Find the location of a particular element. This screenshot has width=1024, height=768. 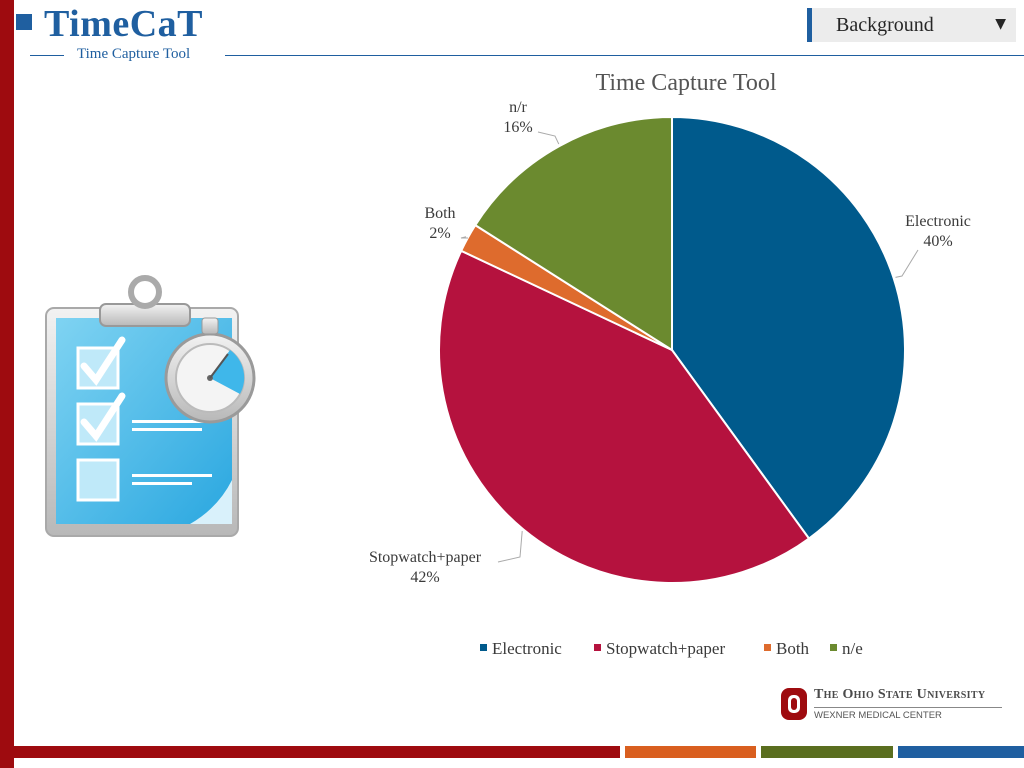

pie-slice-electronic is located at coordinates (788, 327).